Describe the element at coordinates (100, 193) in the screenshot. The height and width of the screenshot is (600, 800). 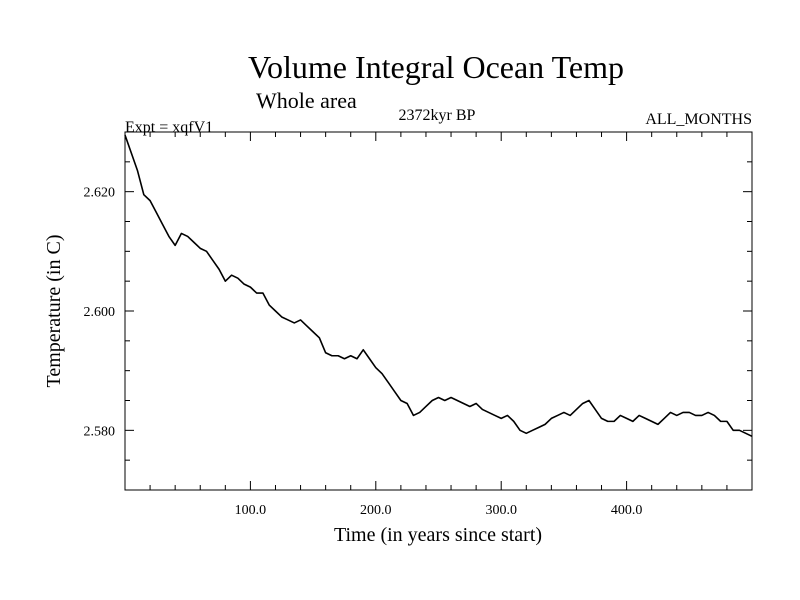
I see `y-tick-label: 2.620` at that location.